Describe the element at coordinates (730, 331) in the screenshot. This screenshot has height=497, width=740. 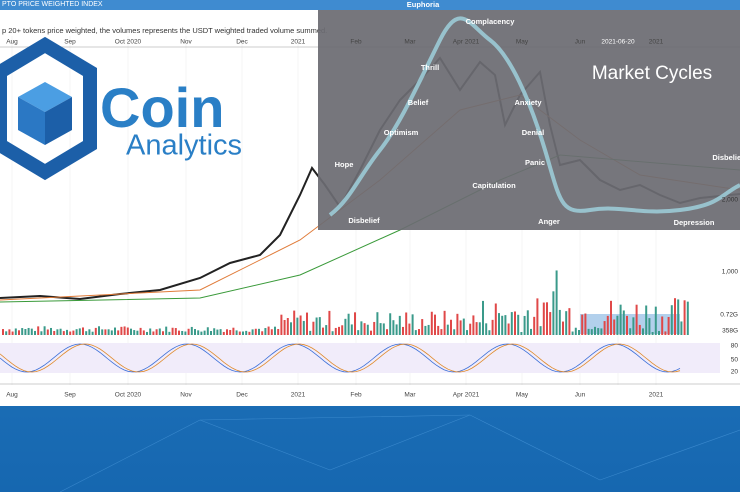
I see `price-label: 358G` at that location.